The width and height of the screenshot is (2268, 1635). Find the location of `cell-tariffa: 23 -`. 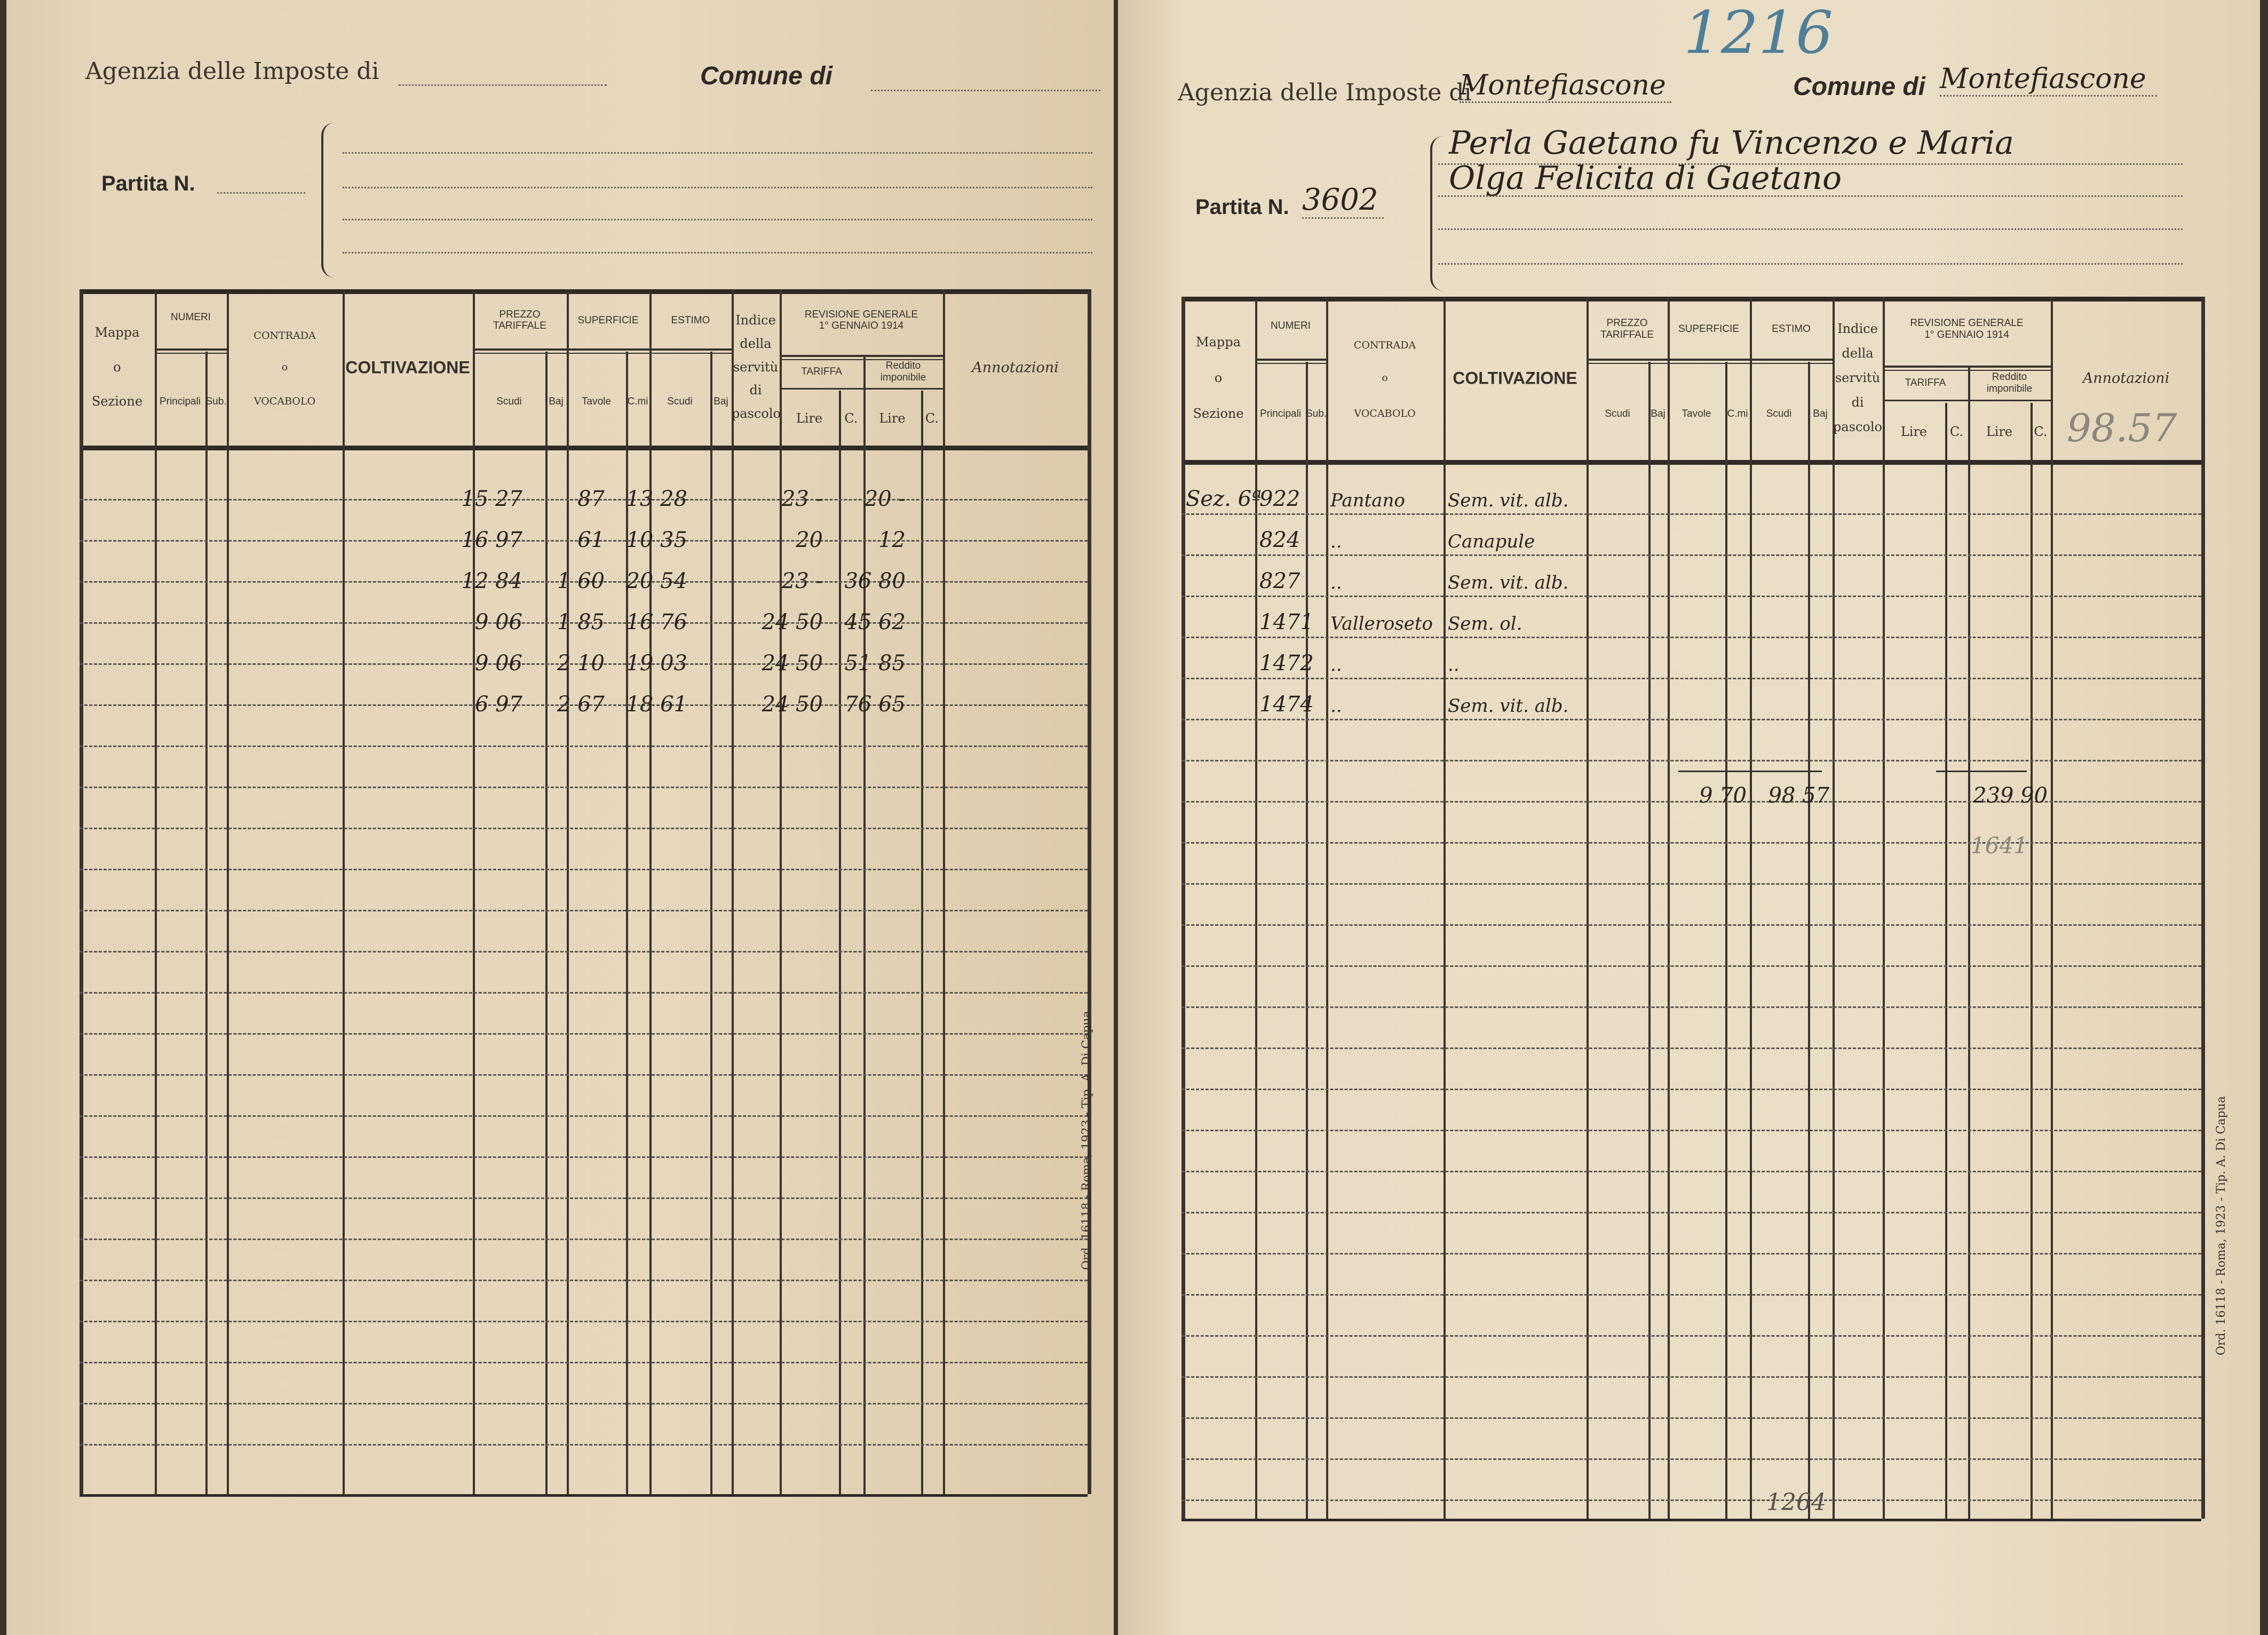

cell-tariffa: 23 - is located at coordinates (802, 499).